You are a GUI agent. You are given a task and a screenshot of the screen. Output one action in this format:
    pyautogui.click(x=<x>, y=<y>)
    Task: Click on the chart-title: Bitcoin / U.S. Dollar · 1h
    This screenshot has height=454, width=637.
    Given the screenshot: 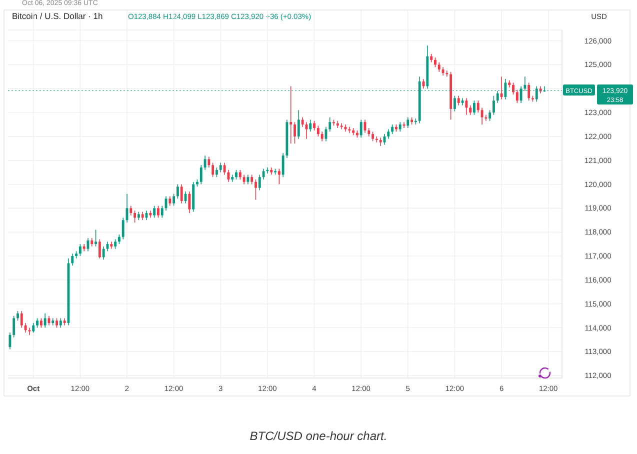 What is the action you would take?
    pyautogui.click(x=57, y=16)
    